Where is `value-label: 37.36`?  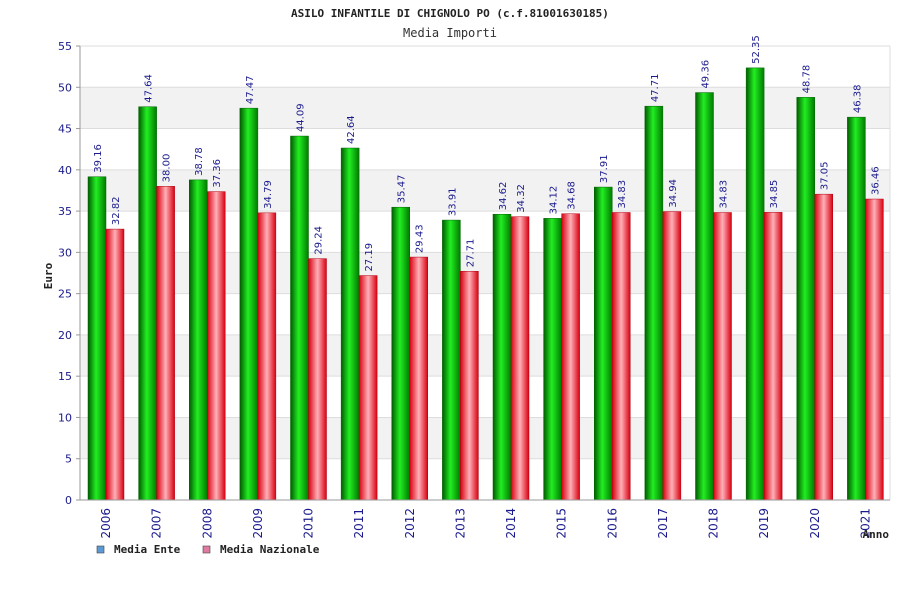 value-label: 37.36 is located at coordinates (217, 173).